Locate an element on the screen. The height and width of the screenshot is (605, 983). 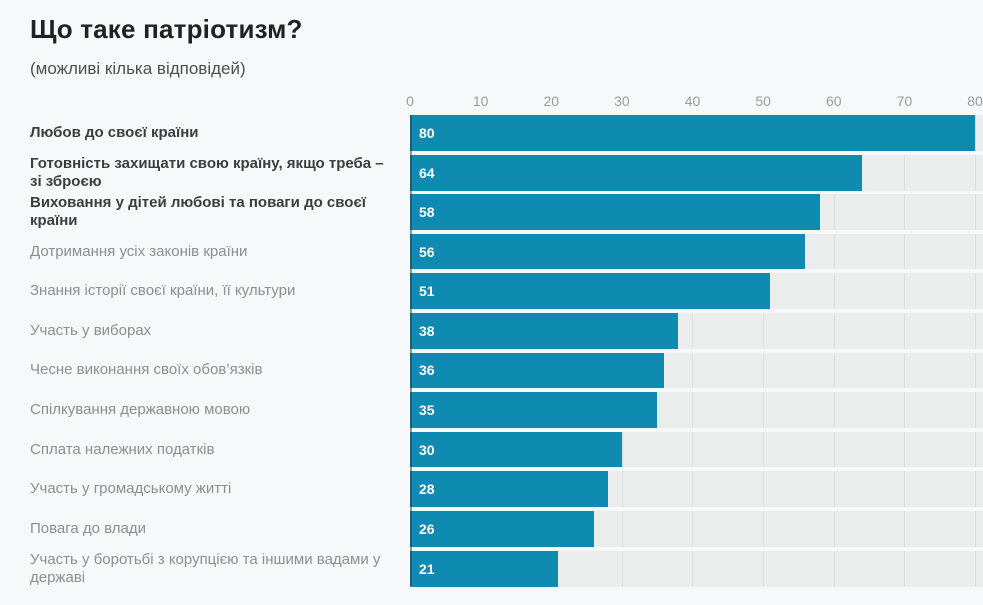
x-tick-label: 70 is located at coordinates (904, 101).